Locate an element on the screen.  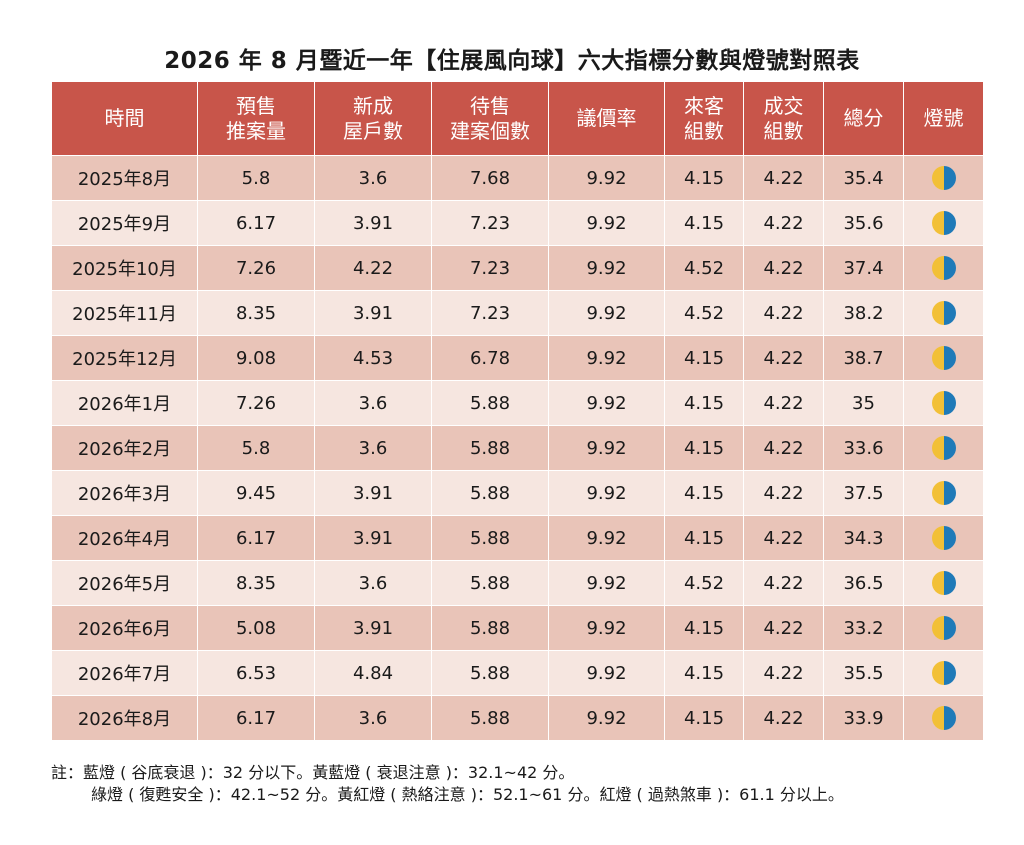
cell-total: 33.2 is located at coordinates (863, 628).